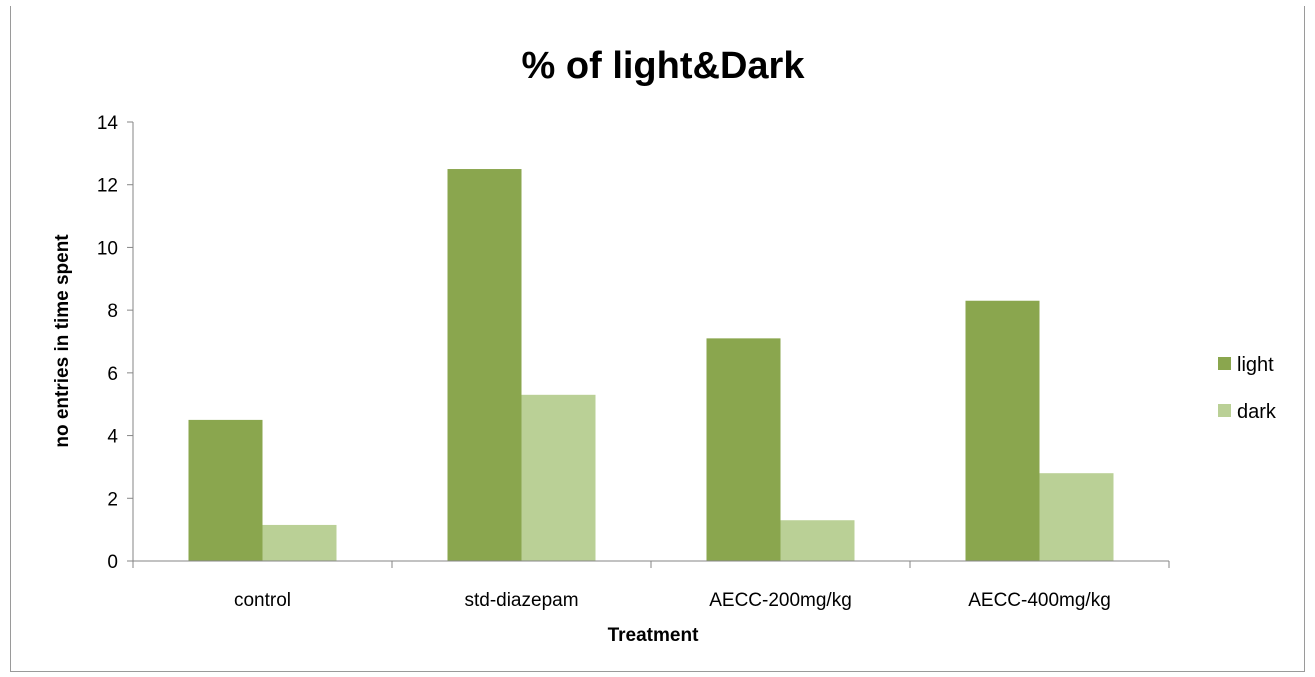  Describe the element at coordinates (1224, 363) in the screenshot. I see `legend-swatch-light` at that location.